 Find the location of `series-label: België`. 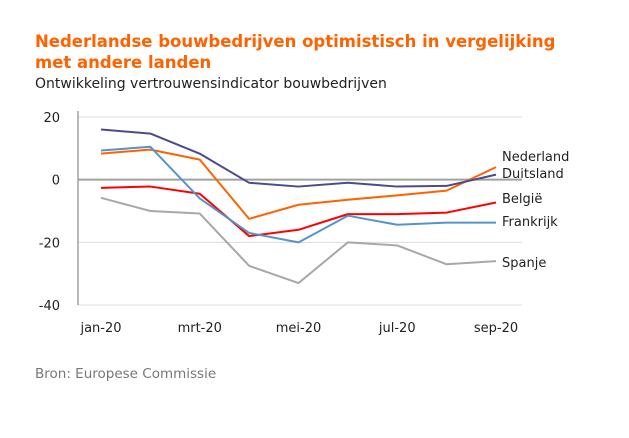

series-label: België is located at coordinates (522, 199).